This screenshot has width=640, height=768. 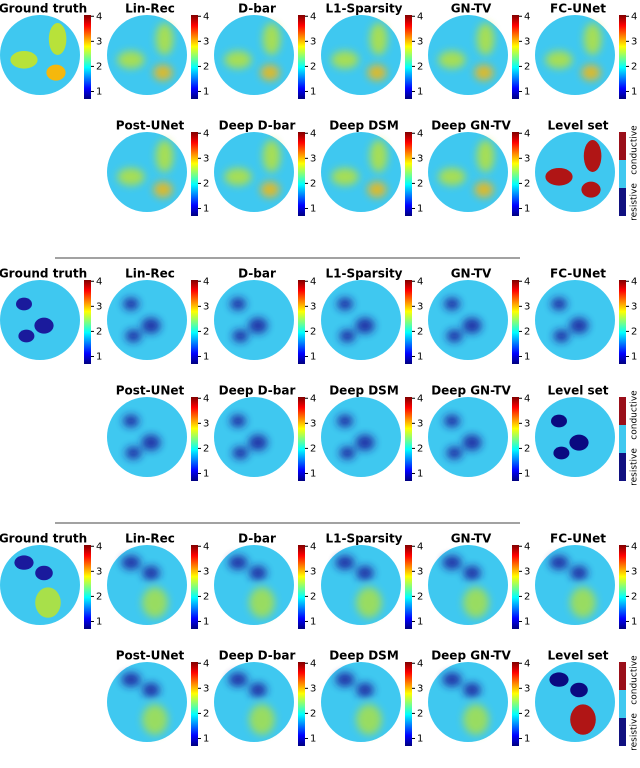 What do you see at coordinates (622, 439) in the screenshot?
I see `colorbar-background` at bounding box center [622, 439].